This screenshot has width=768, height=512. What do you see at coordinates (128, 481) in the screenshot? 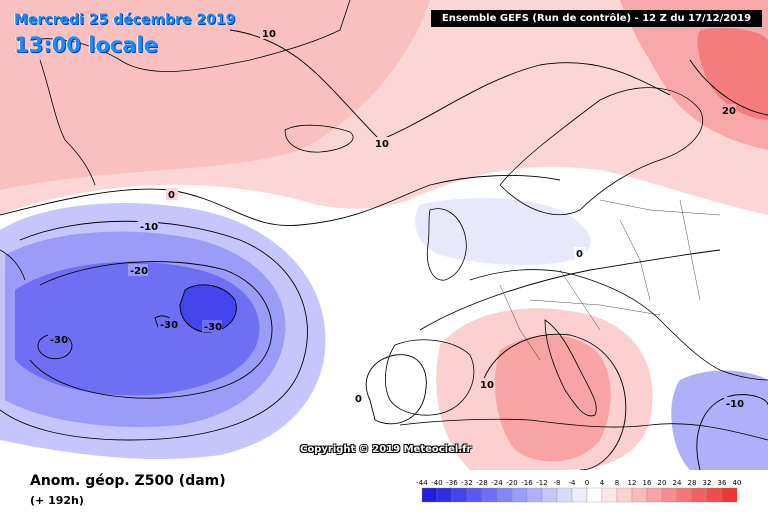
I see `parameter-label: Anom. géop. Z500 (dam)` at bounding box center [128, 481].